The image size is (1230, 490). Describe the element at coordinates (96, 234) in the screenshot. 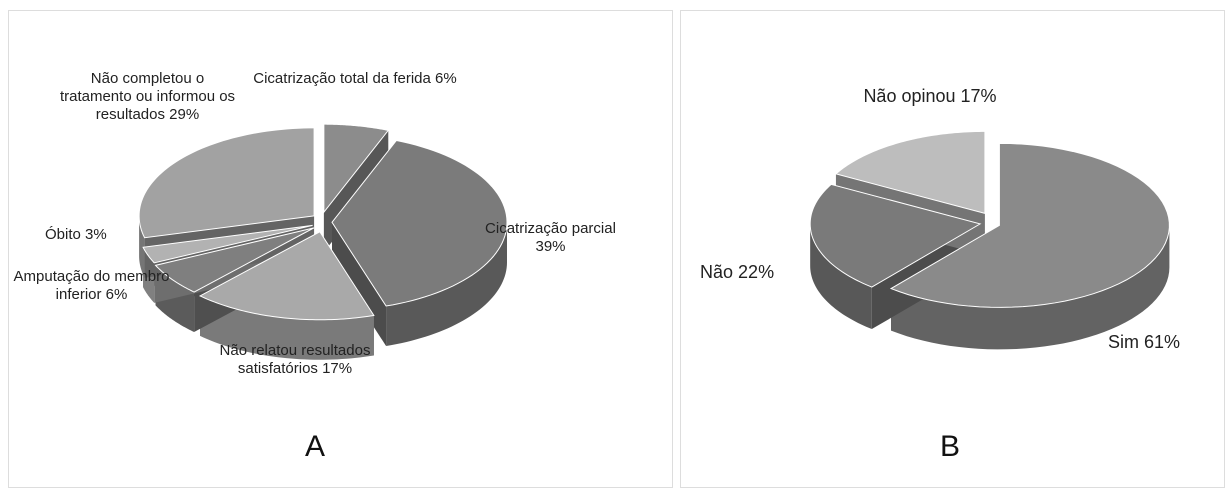

I see `slice-value: 3%` at that location.